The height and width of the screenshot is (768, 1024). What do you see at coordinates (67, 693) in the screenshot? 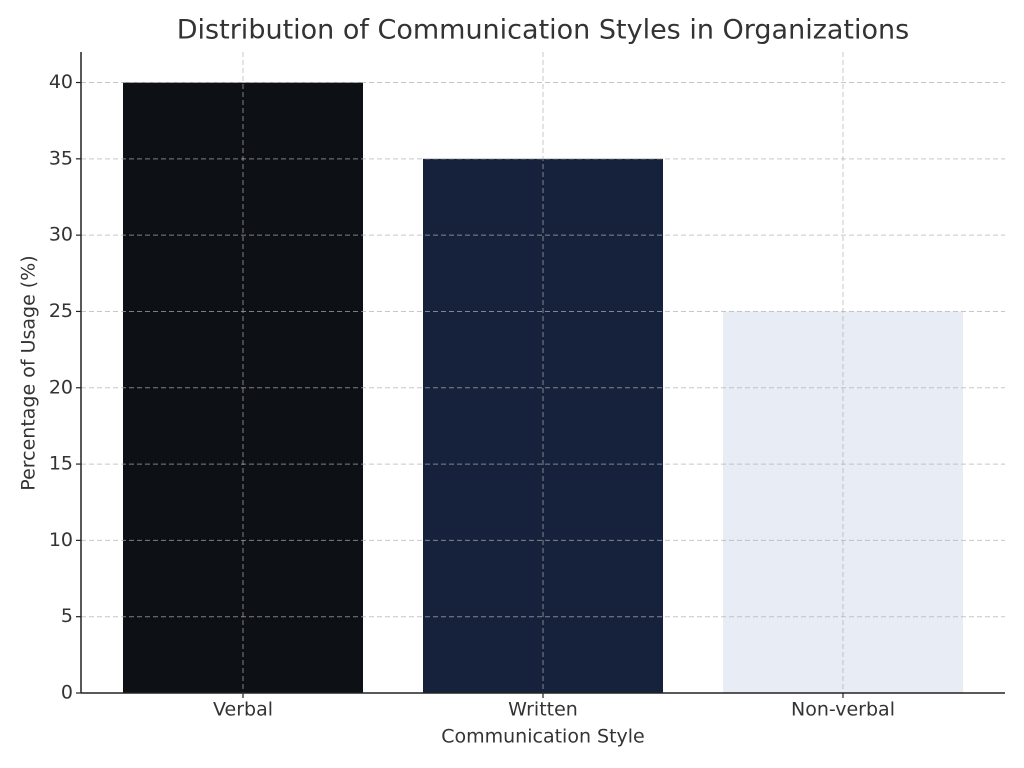
I see `y-tick-label: 0` at bounding box center [67, 693].